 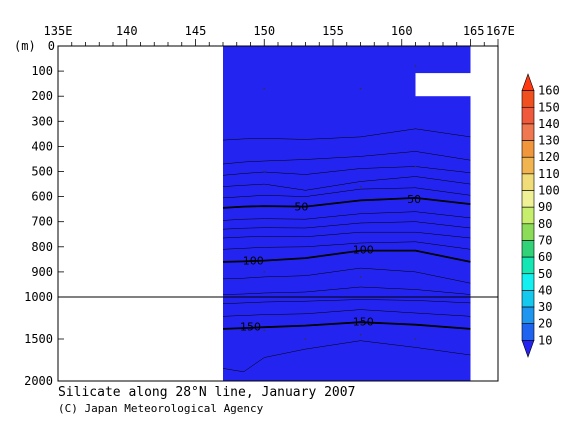 What do you see at coordinates (549, 107) in the screenshot?
I see `colorbar-label: 150` at bounding box center [549, 107].